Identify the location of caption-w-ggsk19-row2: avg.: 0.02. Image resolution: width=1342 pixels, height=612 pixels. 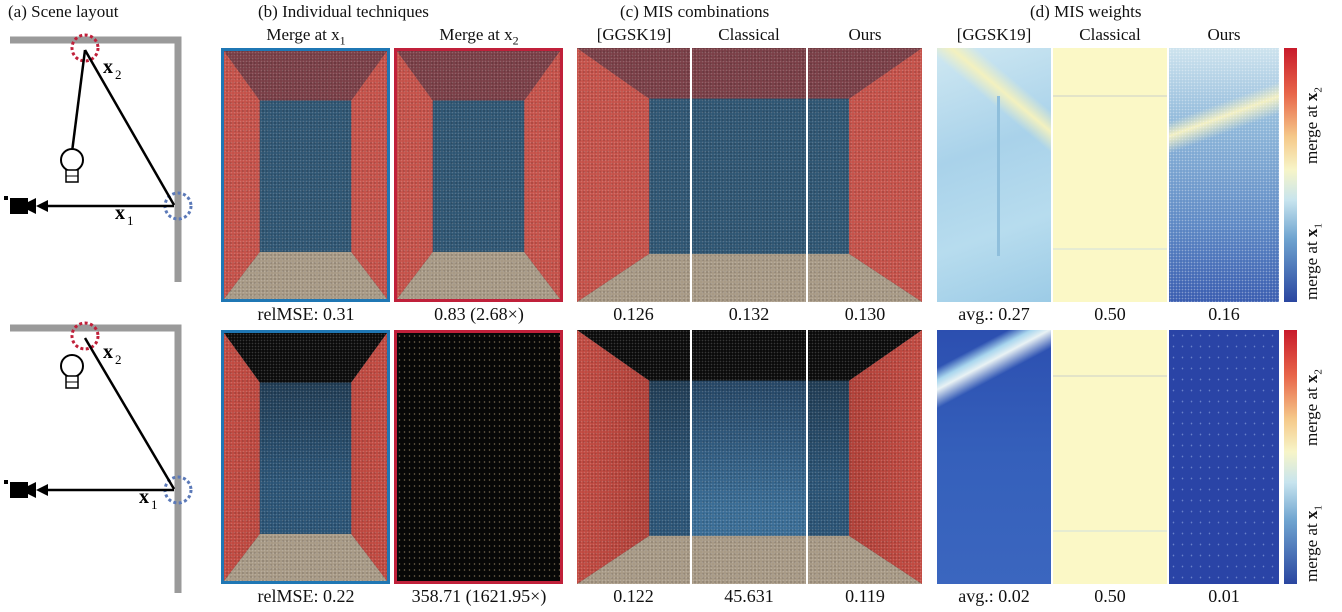
(994, 596).